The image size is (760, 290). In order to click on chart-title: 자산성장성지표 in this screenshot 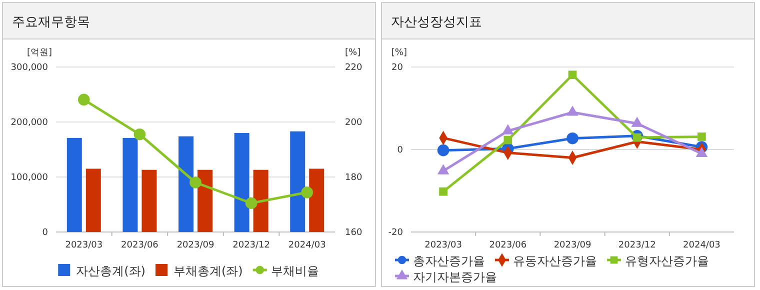, I will do `click(436, 22)`.